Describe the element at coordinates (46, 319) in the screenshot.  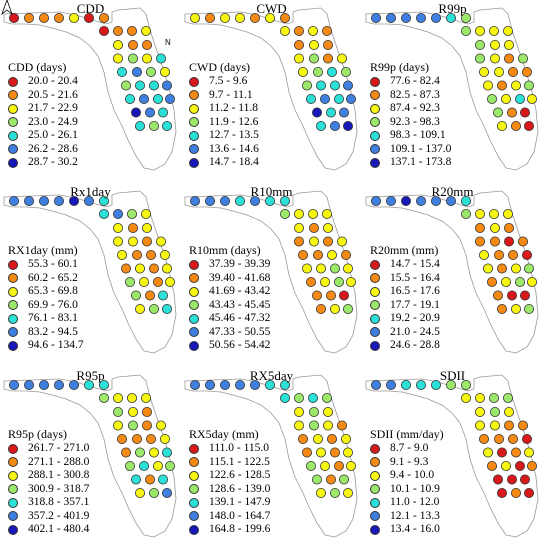
I see `legend-entry: 76.1 - 83.1` at that location.